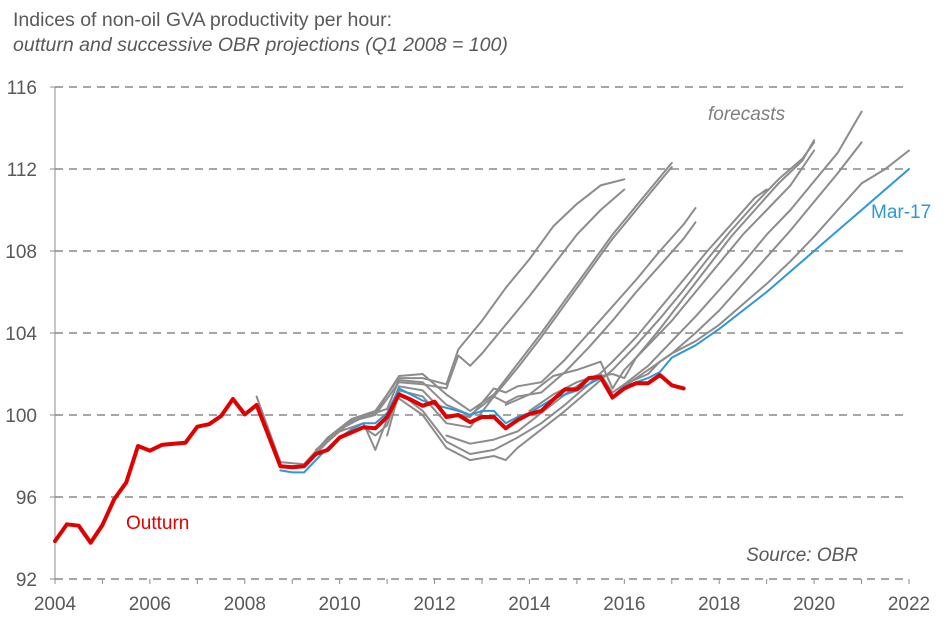  I want to click on y-tick-label: 108, so click(21, 252).